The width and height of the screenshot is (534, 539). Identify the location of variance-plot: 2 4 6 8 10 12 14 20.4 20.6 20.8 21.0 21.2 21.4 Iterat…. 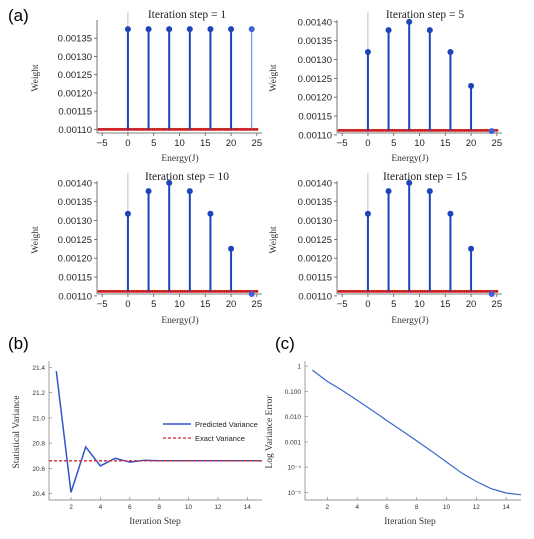
(137, 444).